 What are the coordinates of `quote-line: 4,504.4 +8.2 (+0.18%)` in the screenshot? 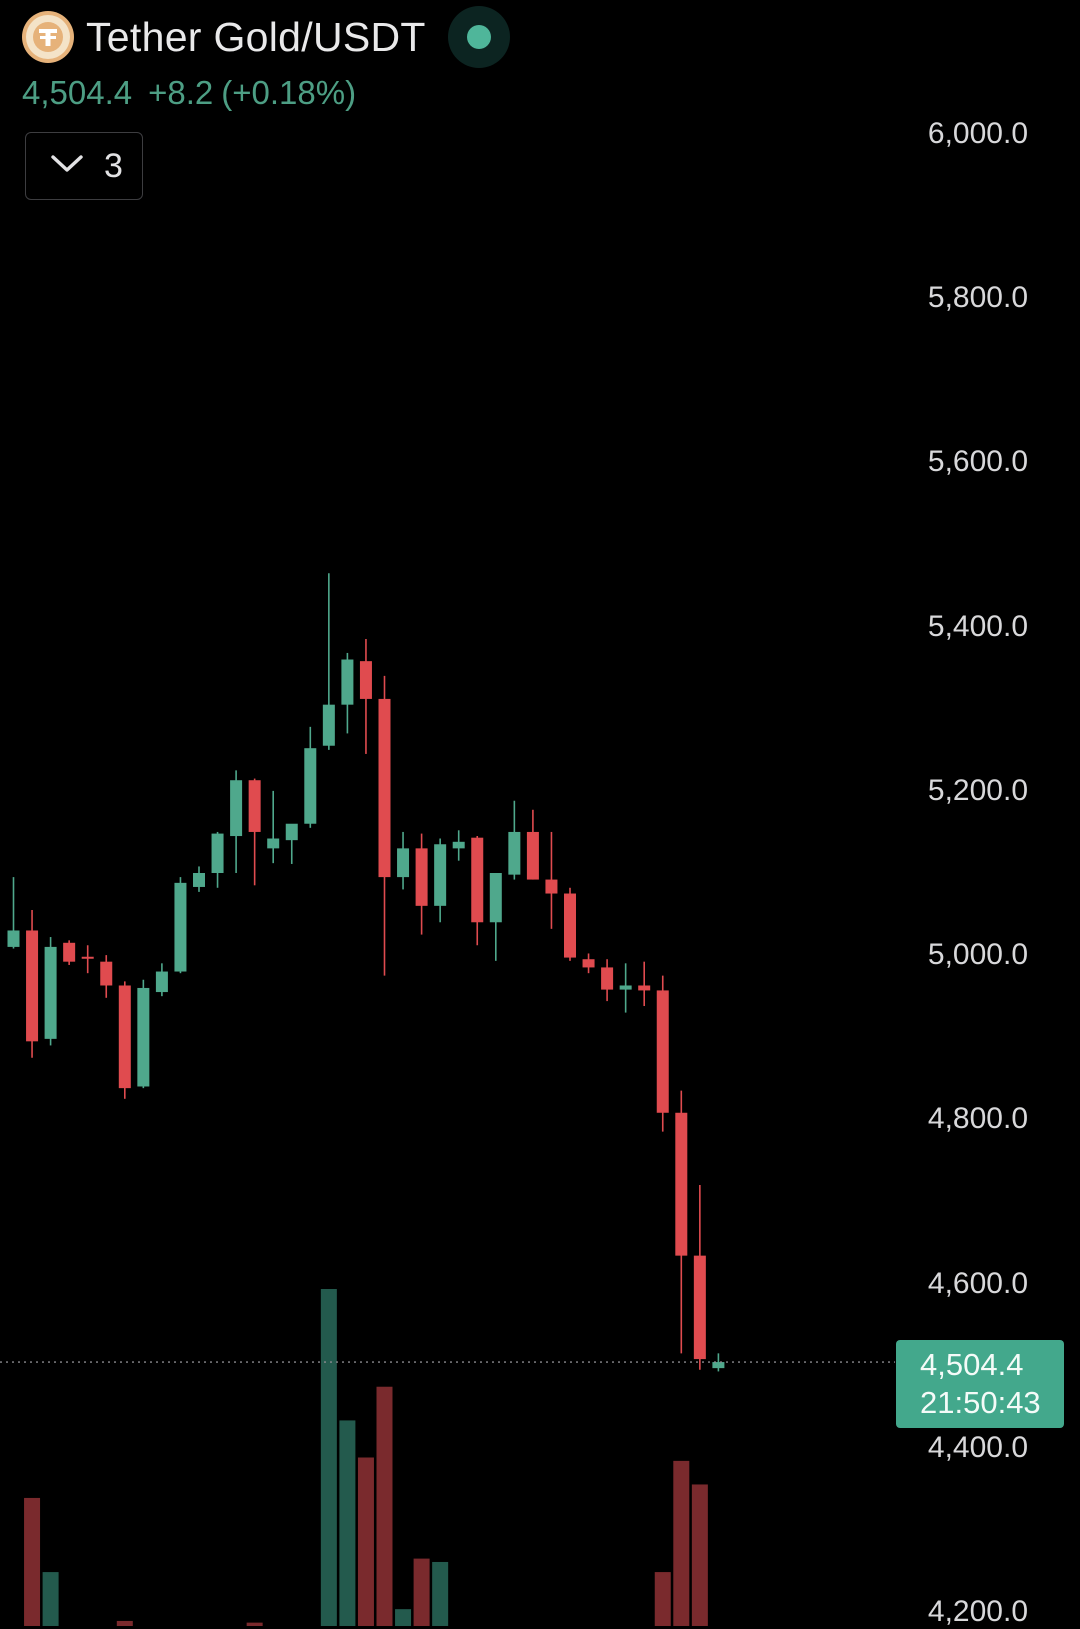 It's located at (189, 93).